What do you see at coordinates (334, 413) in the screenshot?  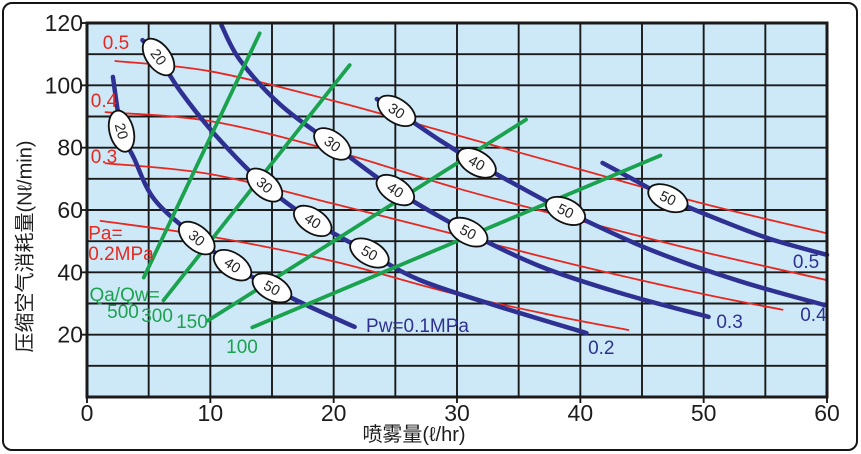 I see `x-tick-label: 20` at bounding box center [334, 413].